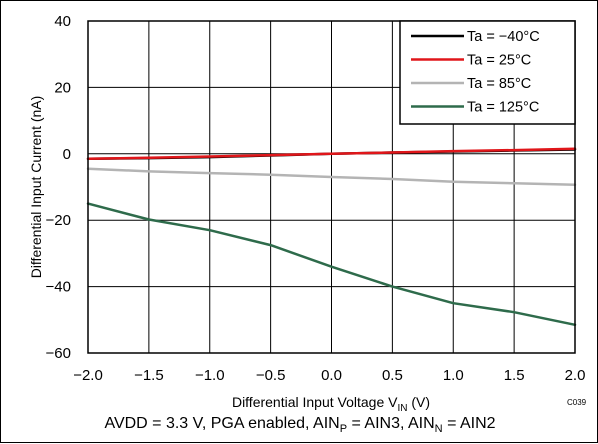  I want to click on x-tick-label: 1.5, so click(514, 375).